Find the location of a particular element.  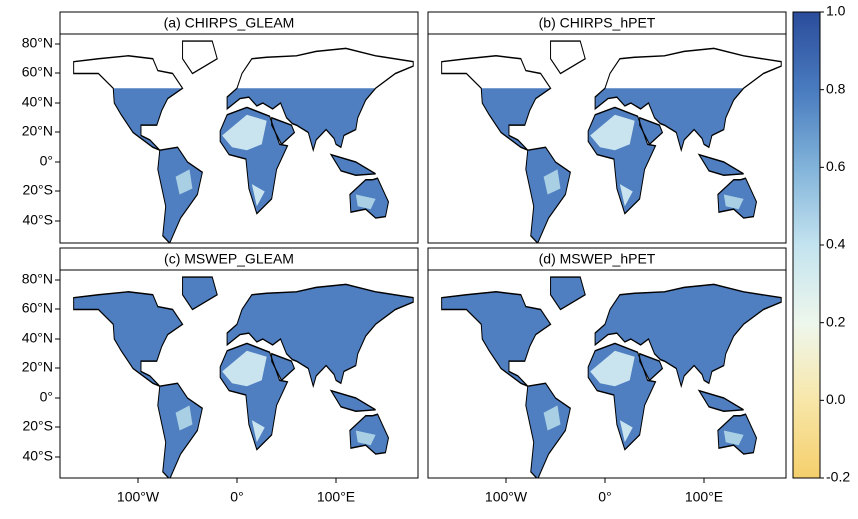

colorbar-tick-label: 0.6 is located at coordinates (836, 166).